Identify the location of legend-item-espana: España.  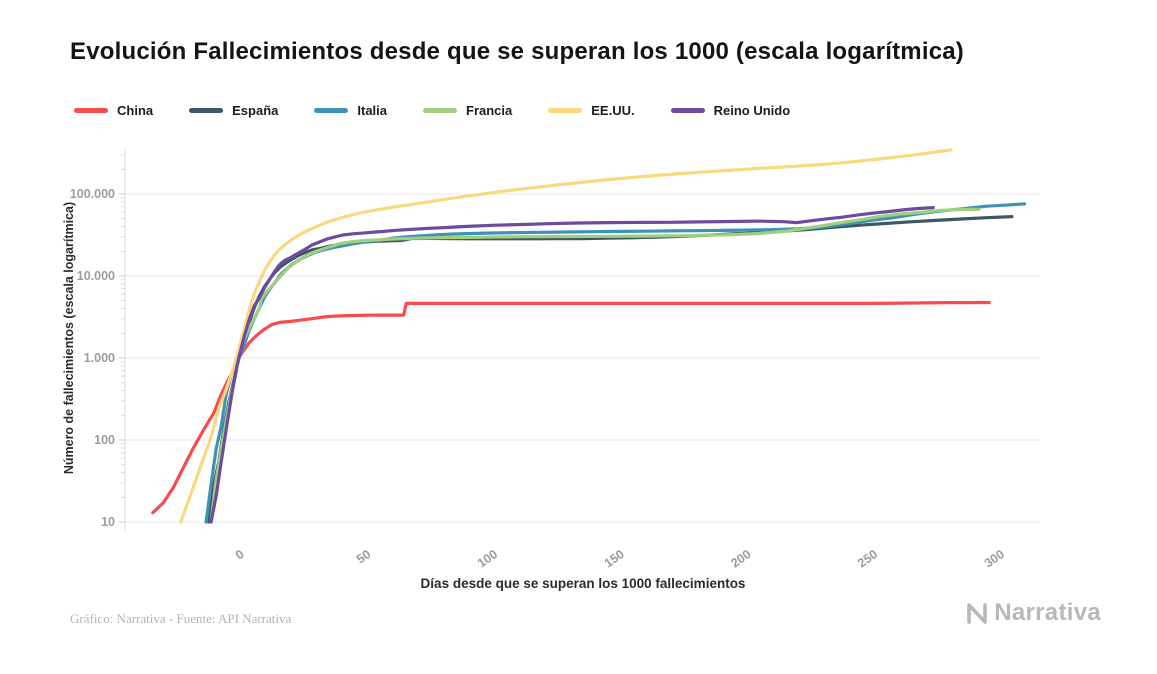
(233, 110).